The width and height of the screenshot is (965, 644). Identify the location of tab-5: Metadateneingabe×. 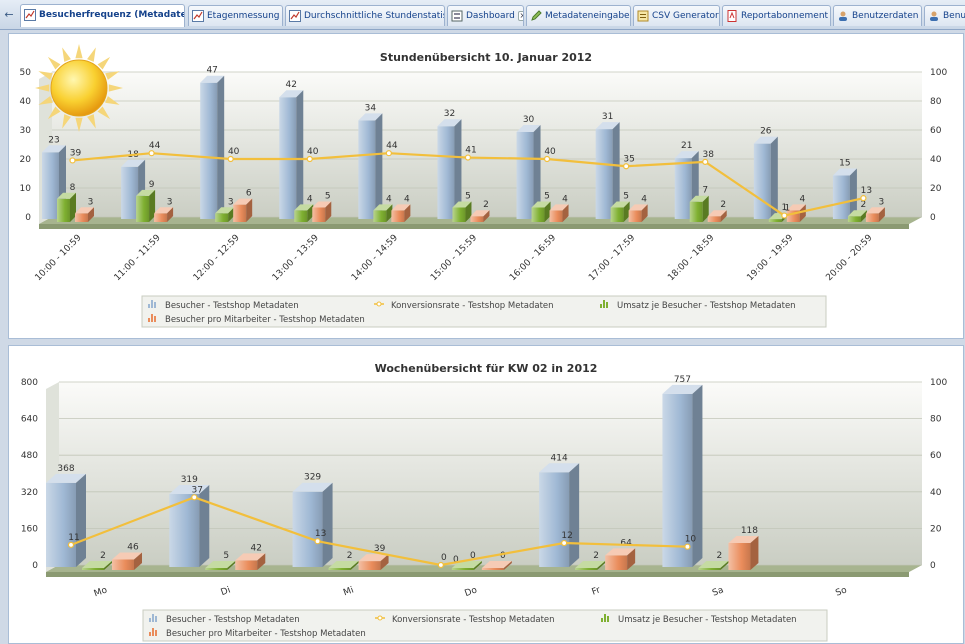
(578, 15).